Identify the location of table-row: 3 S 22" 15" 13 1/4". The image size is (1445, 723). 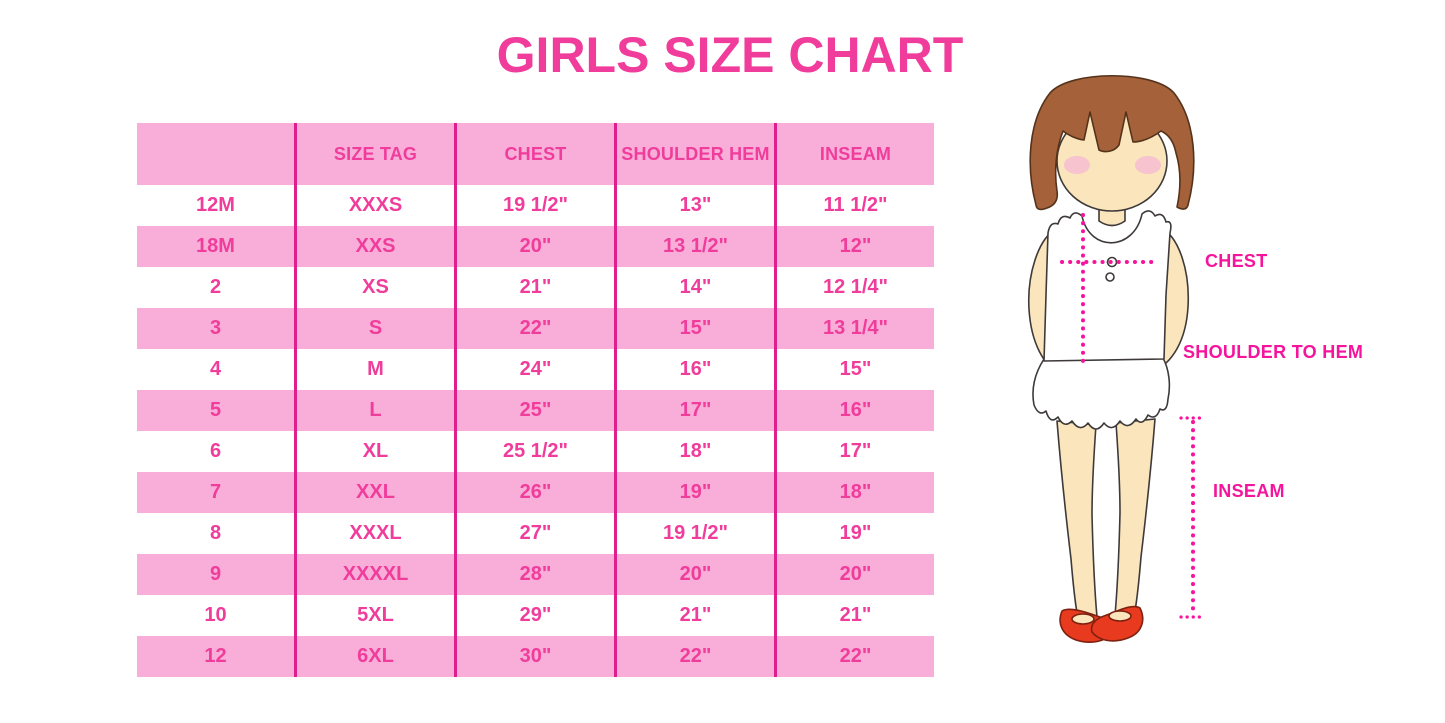
(535, 328).